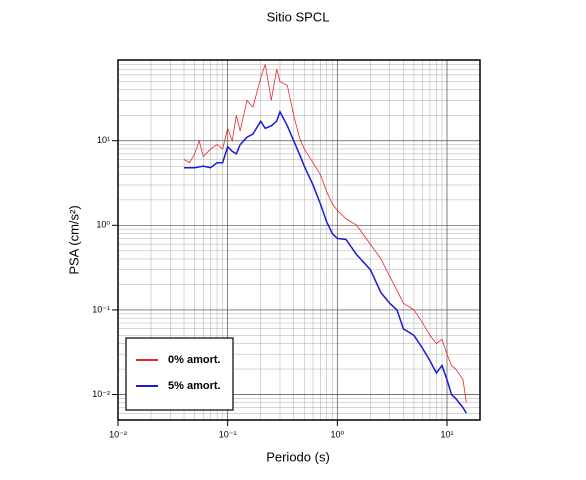 The height and width of the screenshot is (480, 586). Describe the element at coordinates (194, 360) in the screenshot. I see `legend-label: 0% amort.` at that location.